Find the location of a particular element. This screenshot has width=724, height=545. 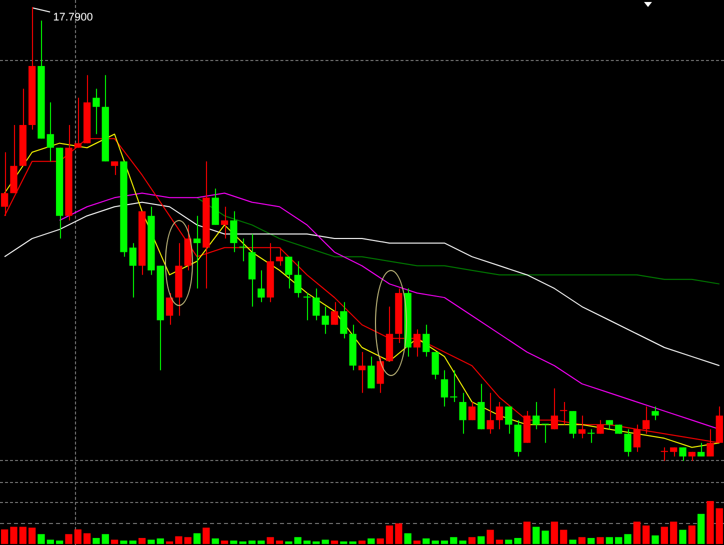

annotation: 17.7900 is located at coordinates (73, 18).